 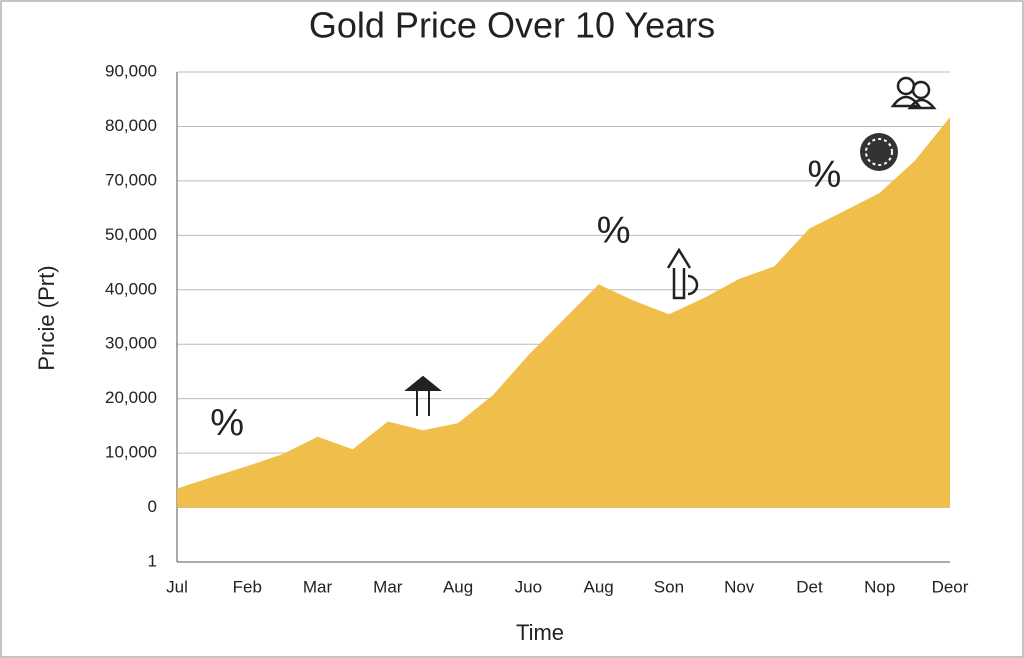 What do you see at coordinates (46, 317) in the screenshot?
I see `y-axis-label: Prıcie (Prt)` at bounding box center [46, 317].